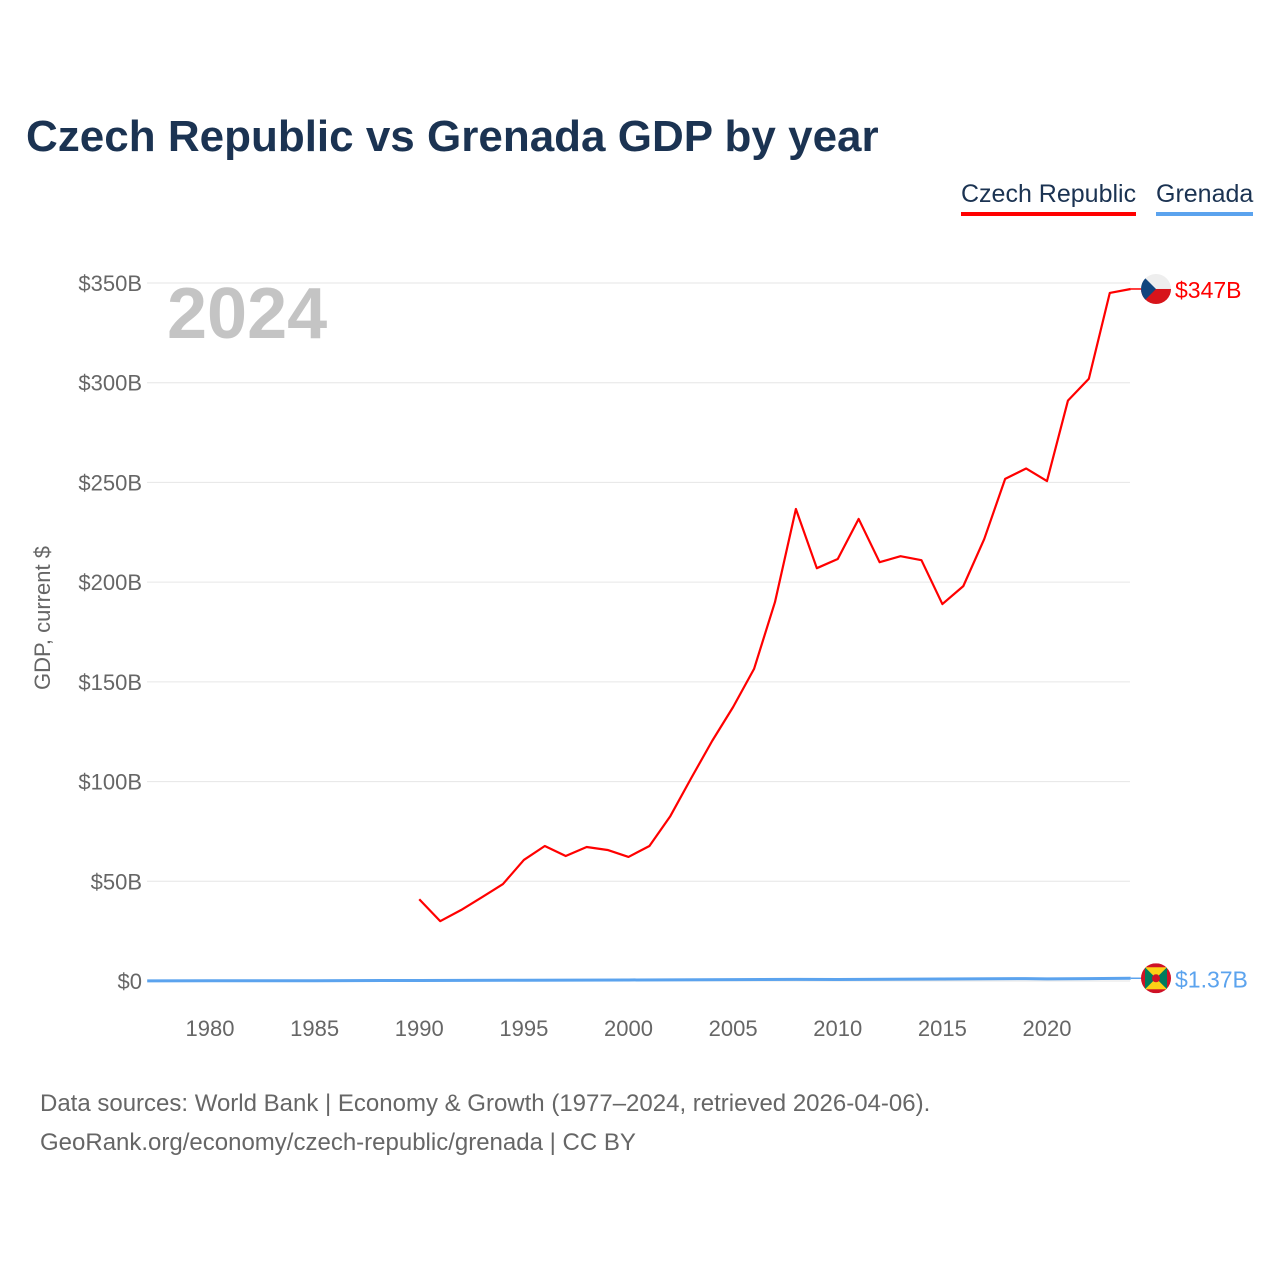  I want to click on x-tick-label: 1985, so click(314, 1028).